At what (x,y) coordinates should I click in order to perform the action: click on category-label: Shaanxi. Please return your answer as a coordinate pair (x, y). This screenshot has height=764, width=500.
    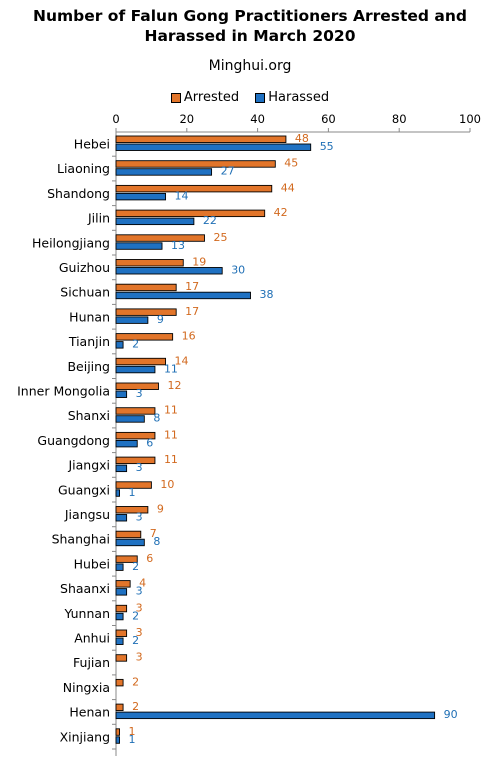
    Looking at the image, I should click on (85, 588).